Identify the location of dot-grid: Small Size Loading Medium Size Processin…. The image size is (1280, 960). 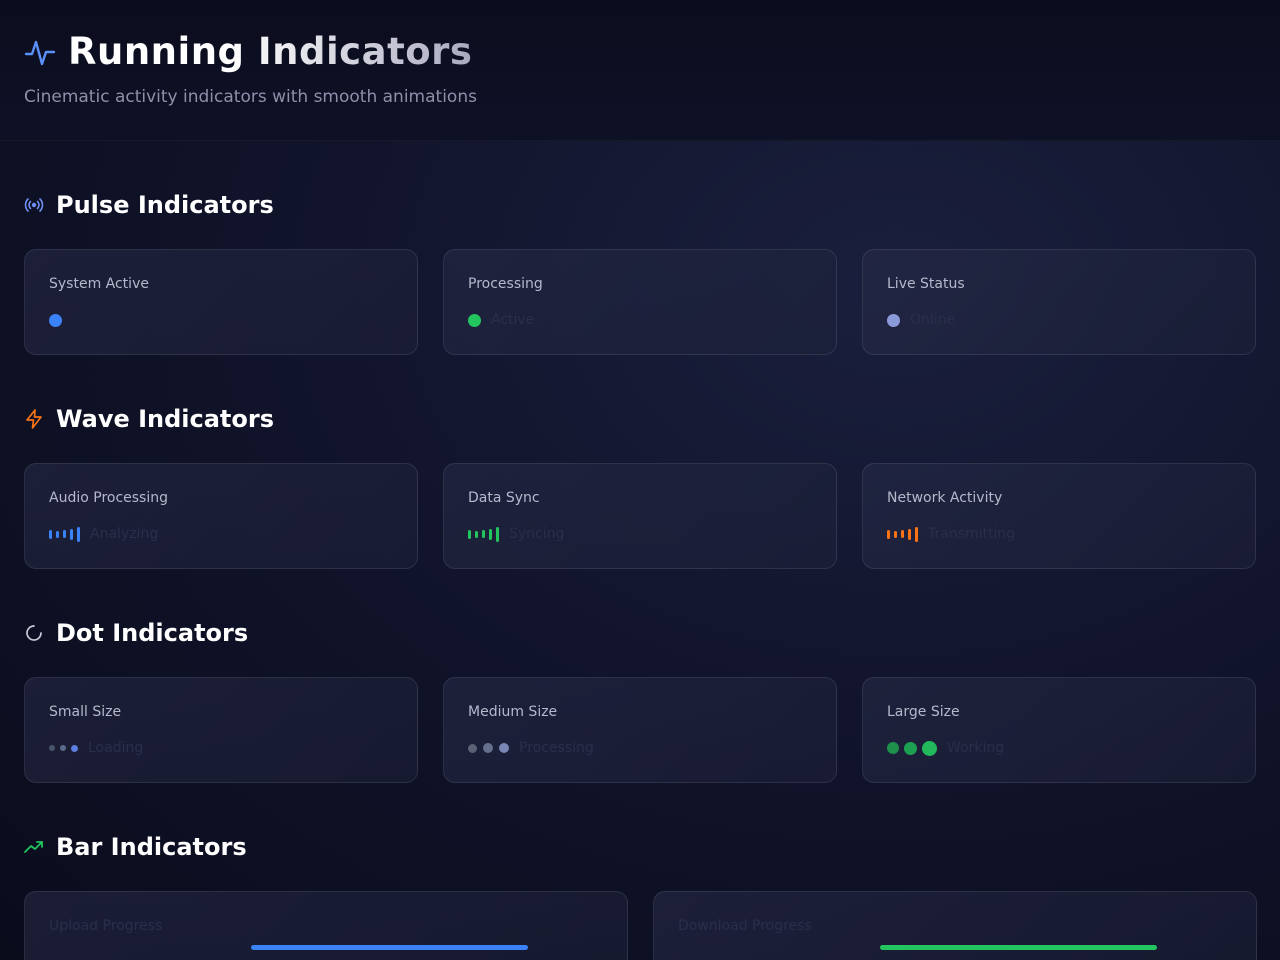
(640, 730).